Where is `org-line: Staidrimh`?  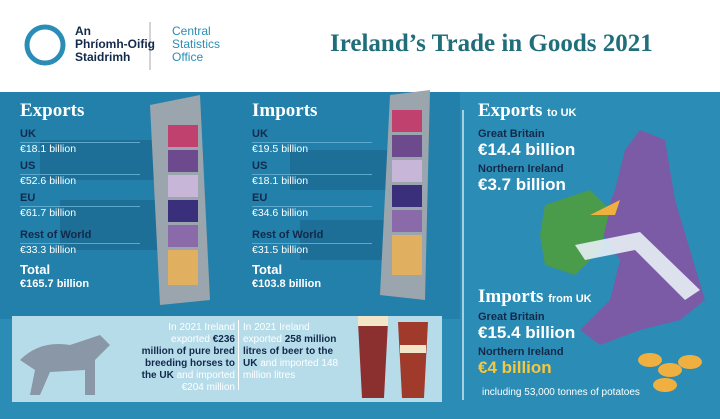
org-line: Staidrimh is located at coordinates (103, 57).